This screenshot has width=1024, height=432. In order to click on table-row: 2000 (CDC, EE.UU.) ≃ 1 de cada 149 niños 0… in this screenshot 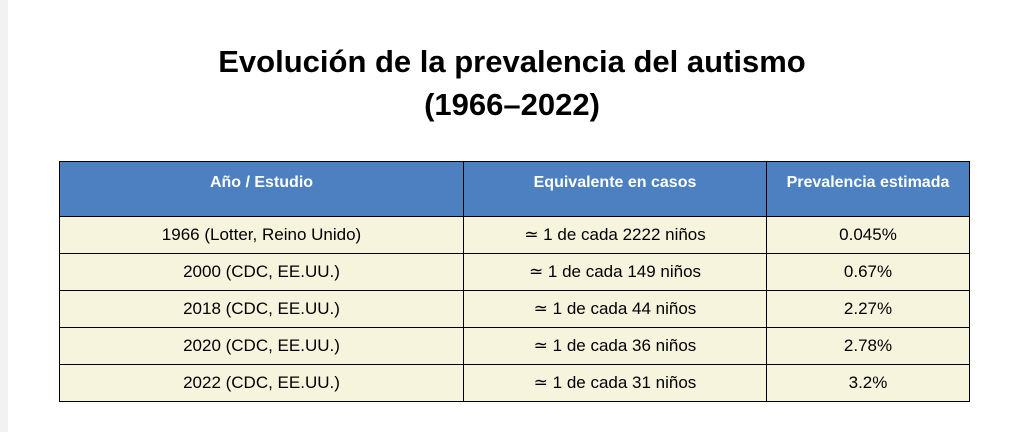, I will do `click(514, 272)`.